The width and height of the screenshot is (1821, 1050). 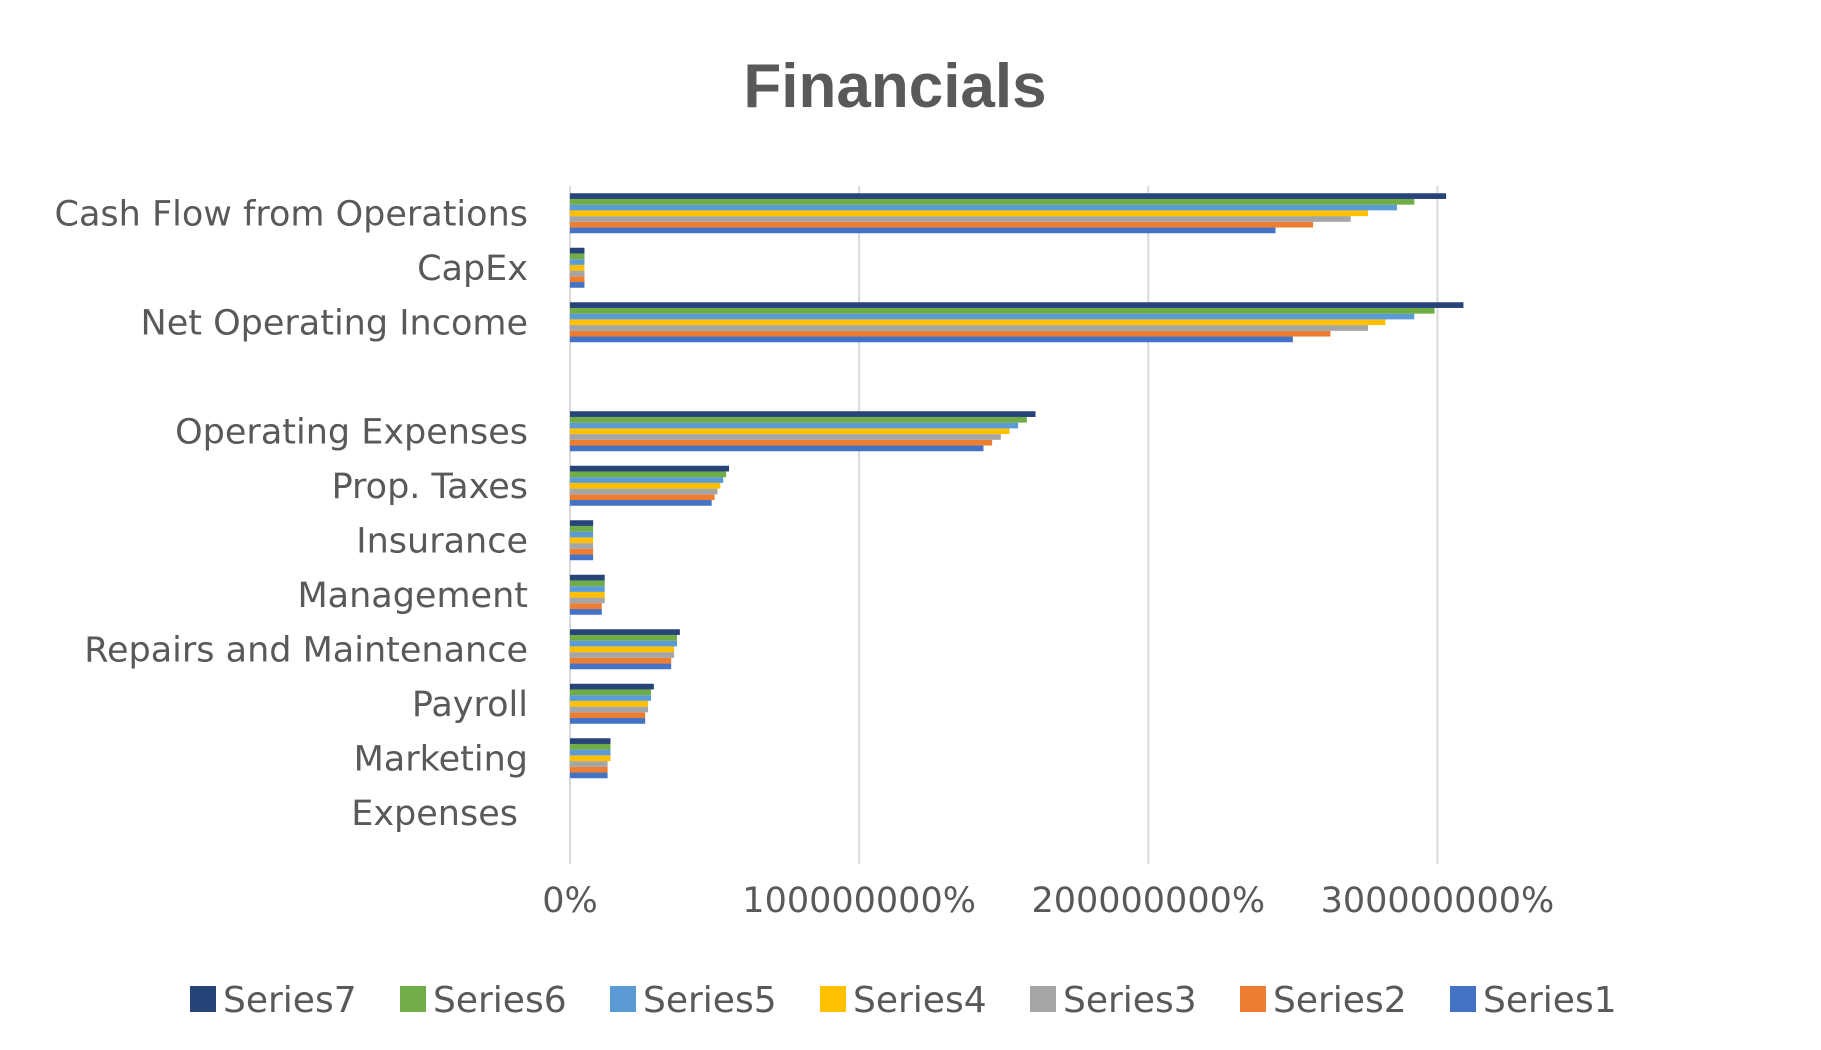 I want to click on legend-label-series2: Series2, so click(x=1340, y=1000).